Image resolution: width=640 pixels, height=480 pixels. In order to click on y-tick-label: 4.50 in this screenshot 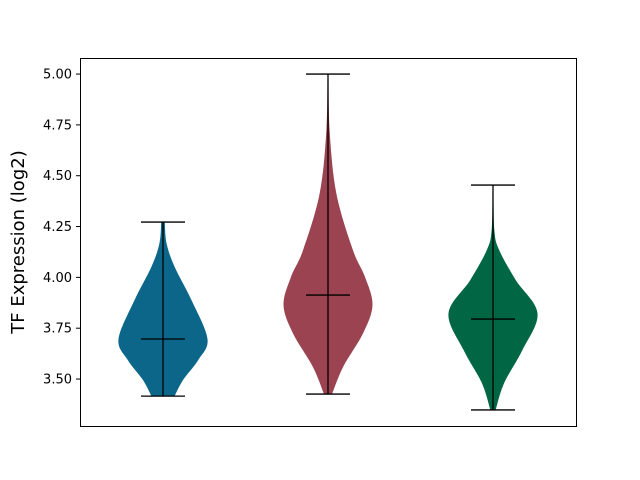, I will do `click(57, 176)`.